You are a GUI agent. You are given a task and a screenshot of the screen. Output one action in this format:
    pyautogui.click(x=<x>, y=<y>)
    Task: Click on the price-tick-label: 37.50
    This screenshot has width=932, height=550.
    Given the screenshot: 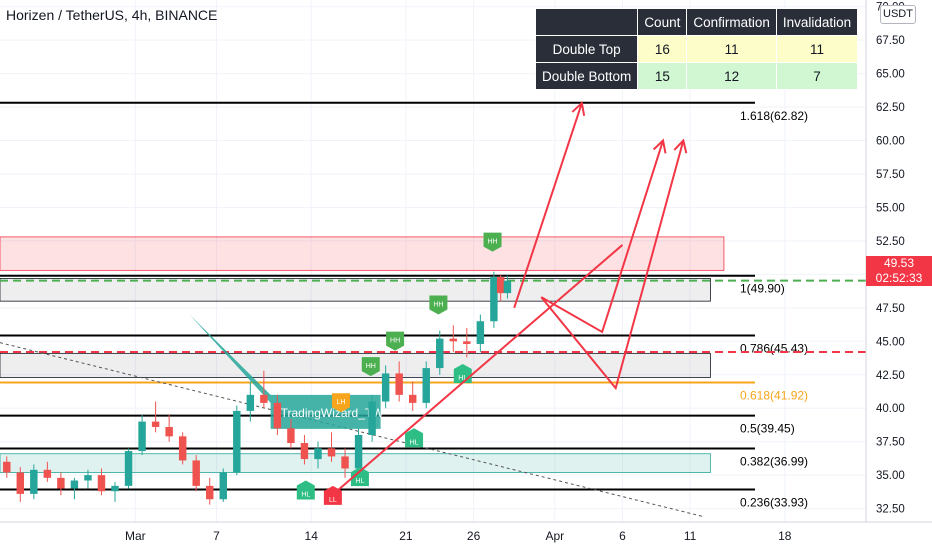 What is the action you would take?
    pyautogui.click(x=890, y=443)
    